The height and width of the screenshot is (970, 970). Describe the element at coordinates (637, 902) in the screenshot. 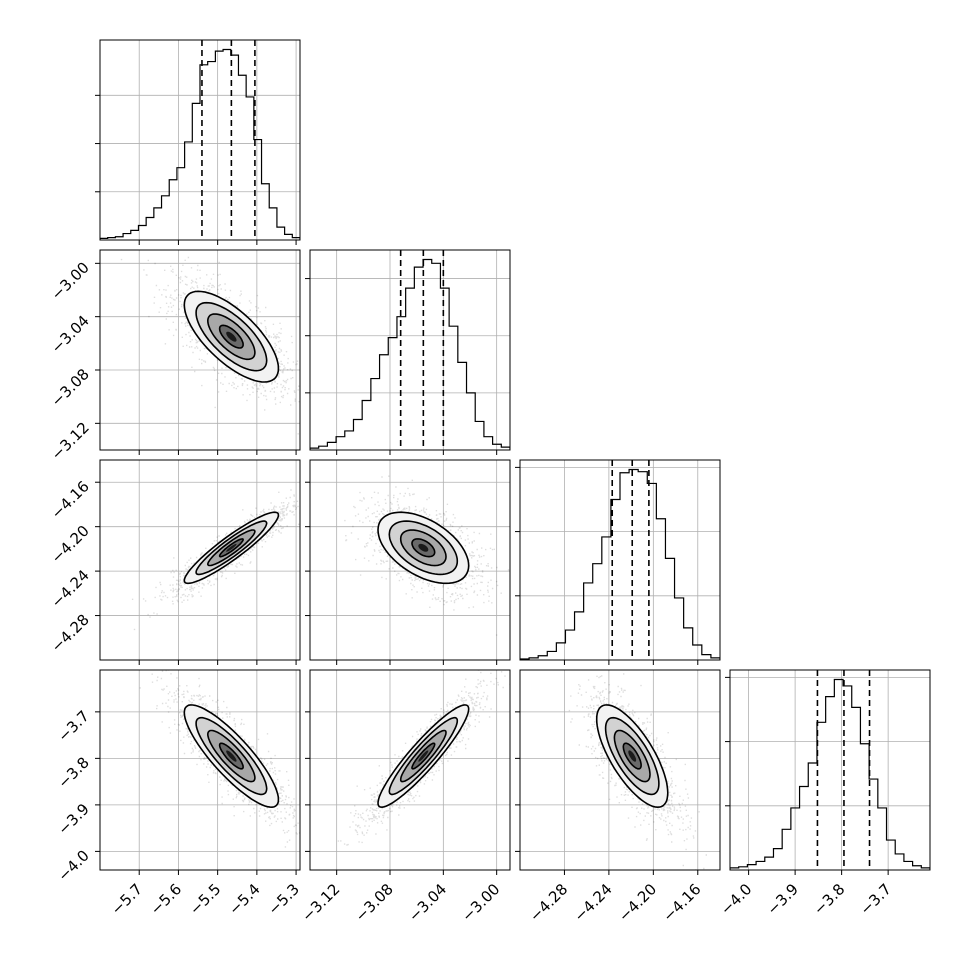

I see `x-tick-label: −4.20` at that location.